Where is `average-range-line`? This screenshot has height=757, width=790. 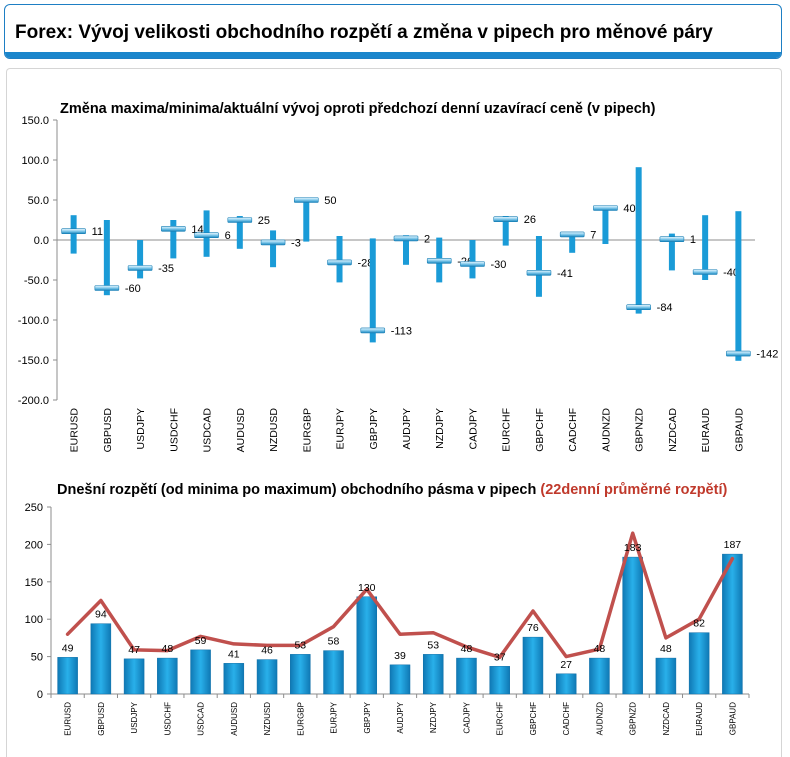 average-range-line is located at coordinates (400, 595).